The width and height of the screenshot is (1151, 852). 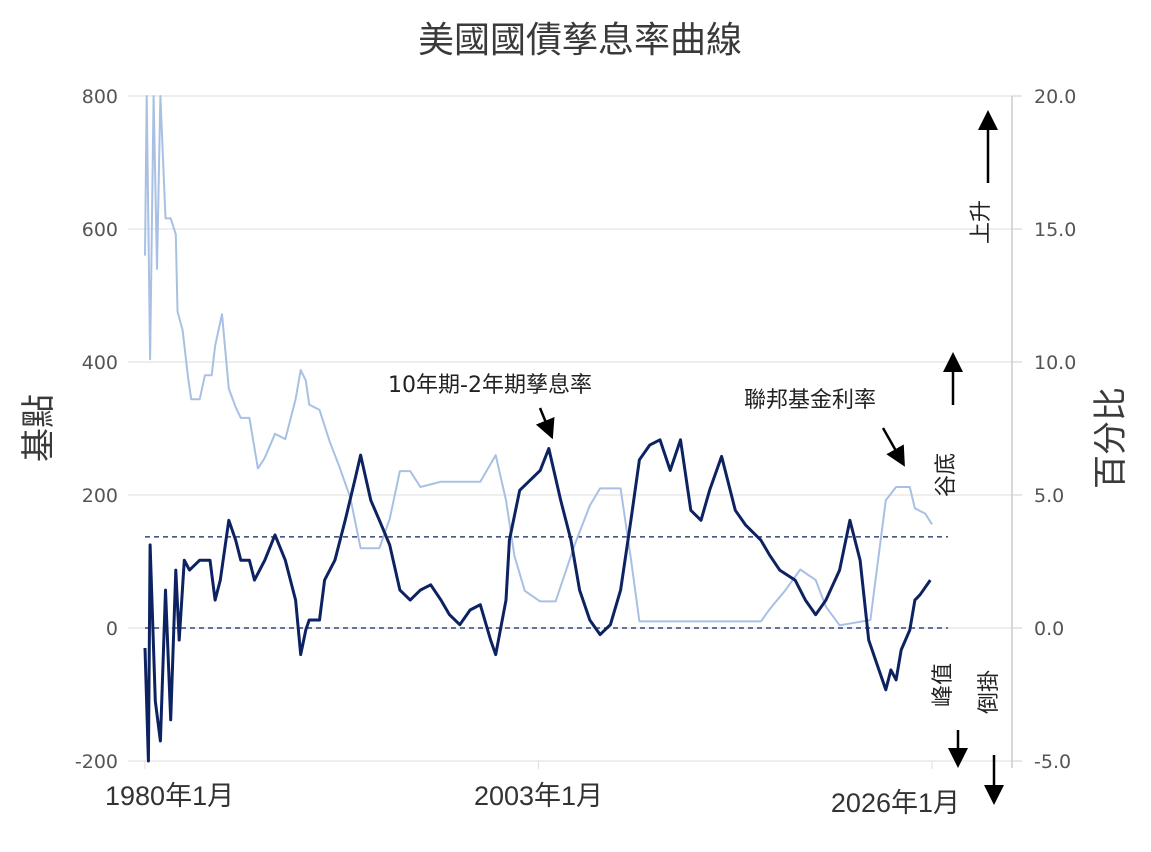 What do you see at coordinates (538, 796) in the screenshot?
I see `x-tick-label: 2003年1月` at bounding box center [538, 796].